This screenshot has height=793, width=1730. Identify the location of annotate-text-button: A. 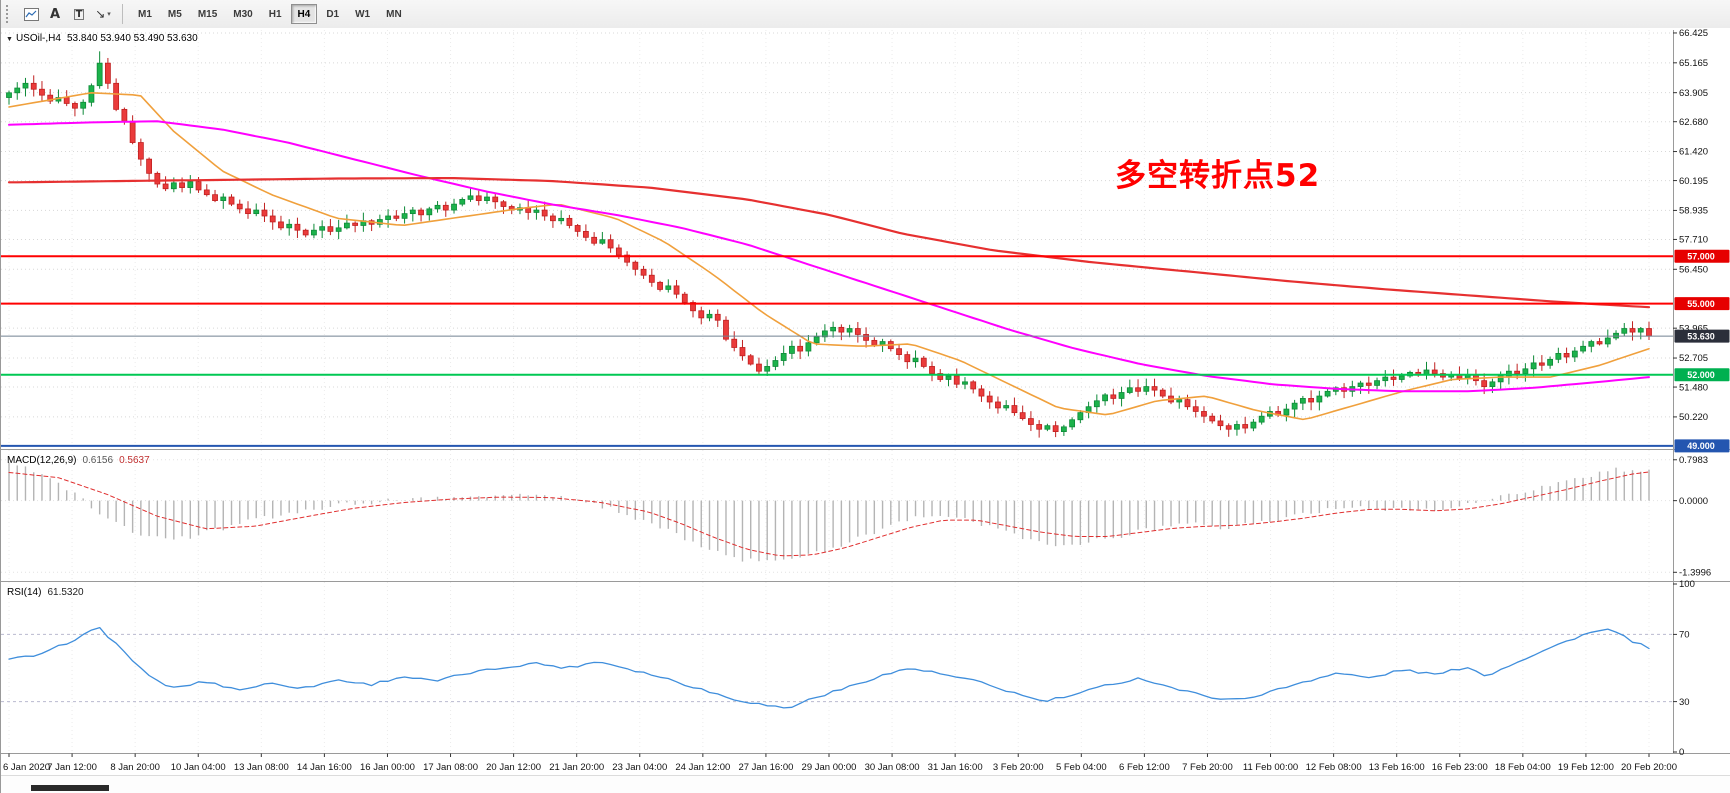
(55, 14).